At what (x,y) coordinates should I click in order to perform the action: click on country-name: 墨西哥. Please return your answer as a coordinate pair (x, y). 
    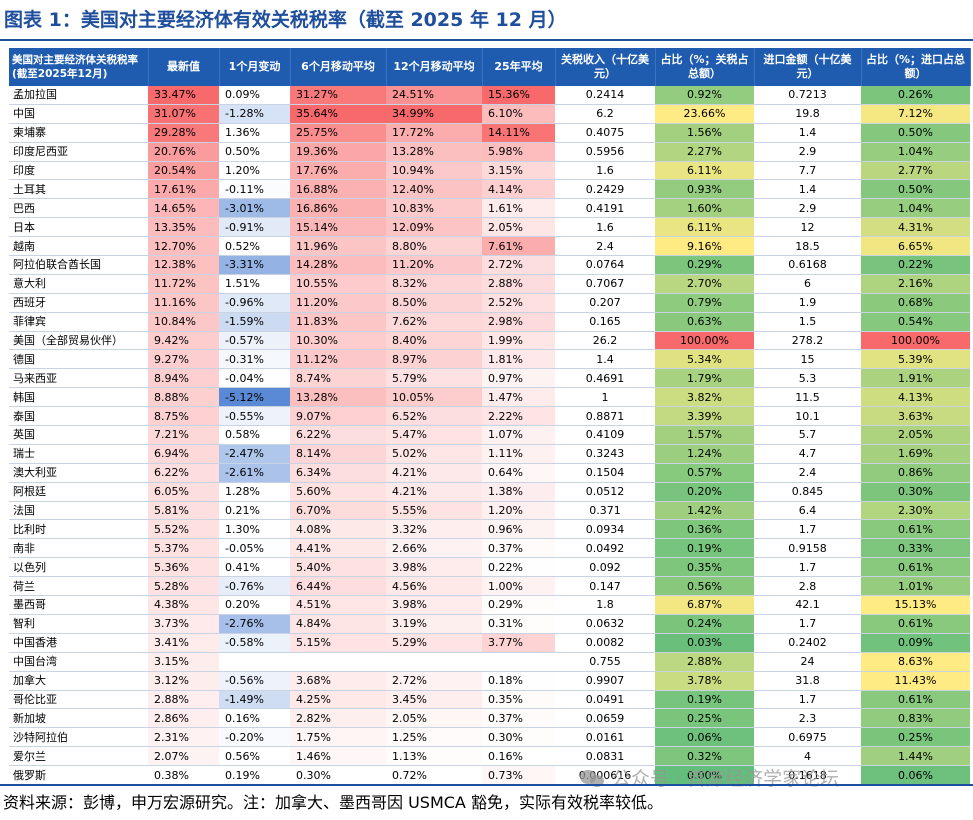
    Looking at the image, I should click on (78, 605).